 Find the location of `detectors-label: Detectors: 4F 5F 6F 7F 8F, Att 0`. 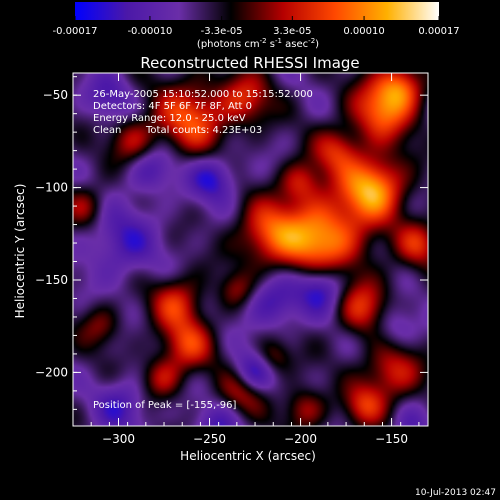

detectors-label: Detectors: 4F 5F 6F 7F 8F, Att 0 is located at coordinates (172, 106).